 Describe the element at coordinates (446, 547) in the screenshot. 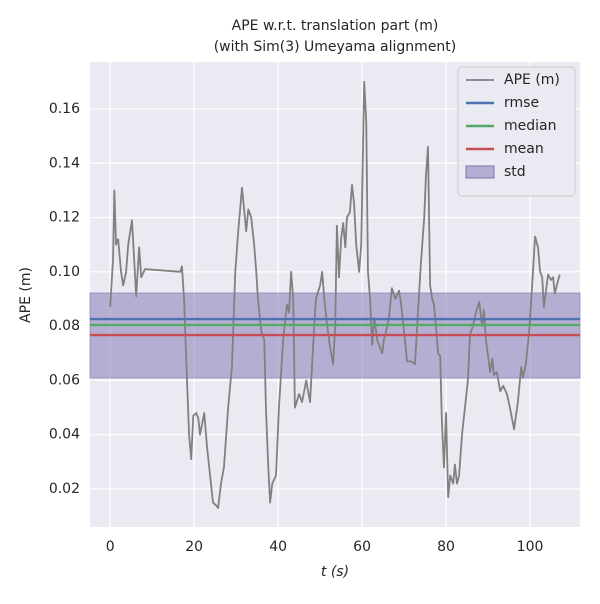

I see `x-tick-label: 80` at that location.